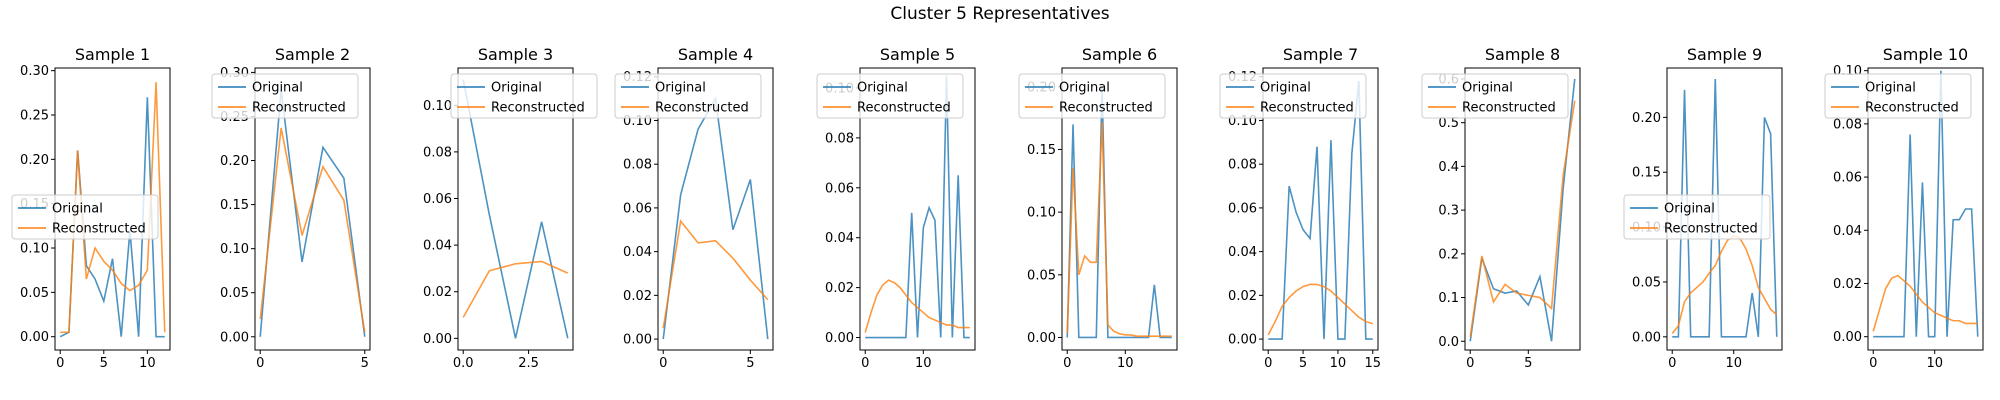 The image size is (2000, 400). What do you see at coordinates (463, 363) in the screenshot?
I see `x-tick-label: 0.0` at bounding box center [463, 363].